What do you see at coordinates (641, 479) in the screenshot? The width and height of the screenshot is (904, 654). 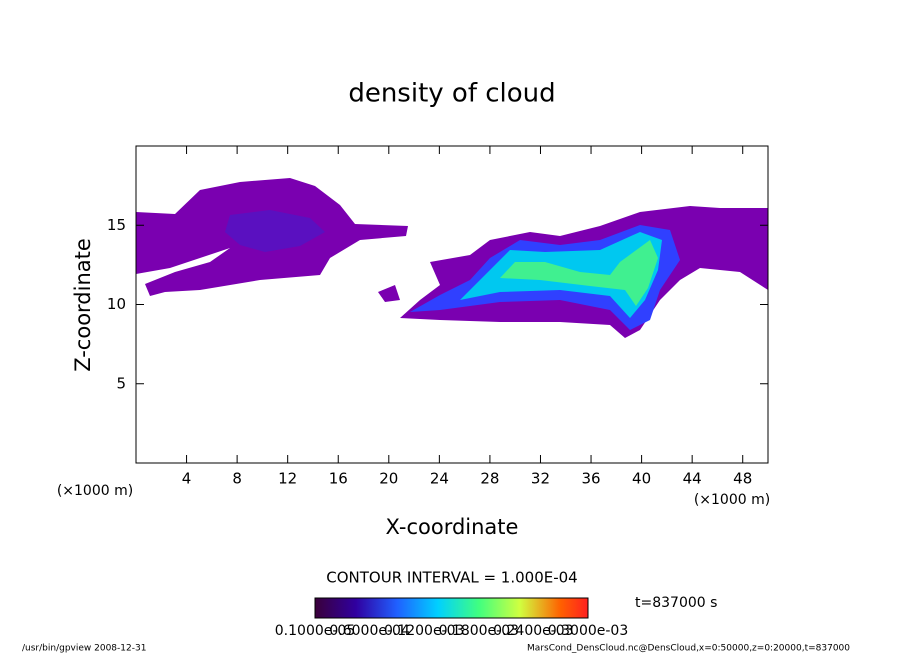 I see `x-tick-label: 40` at bounding box center [641, 479].